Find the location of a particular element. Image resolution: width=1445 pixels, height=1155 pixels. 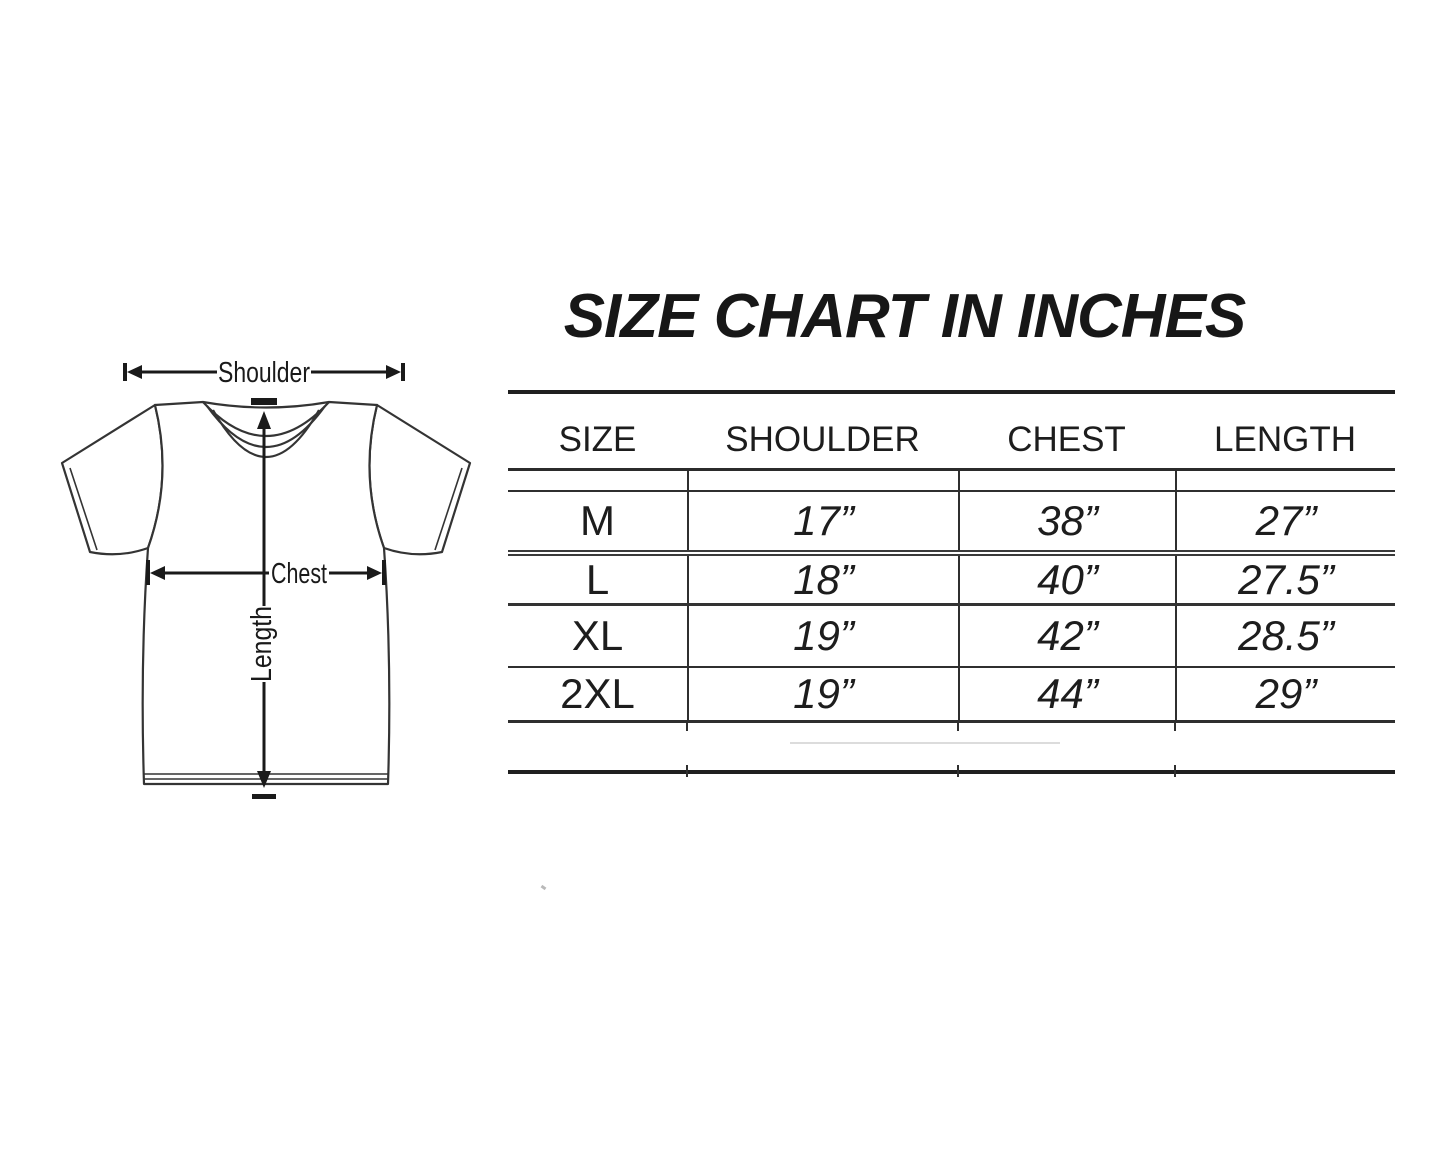

shoulder-label: Shoulder is located at coordinates (264, 373).